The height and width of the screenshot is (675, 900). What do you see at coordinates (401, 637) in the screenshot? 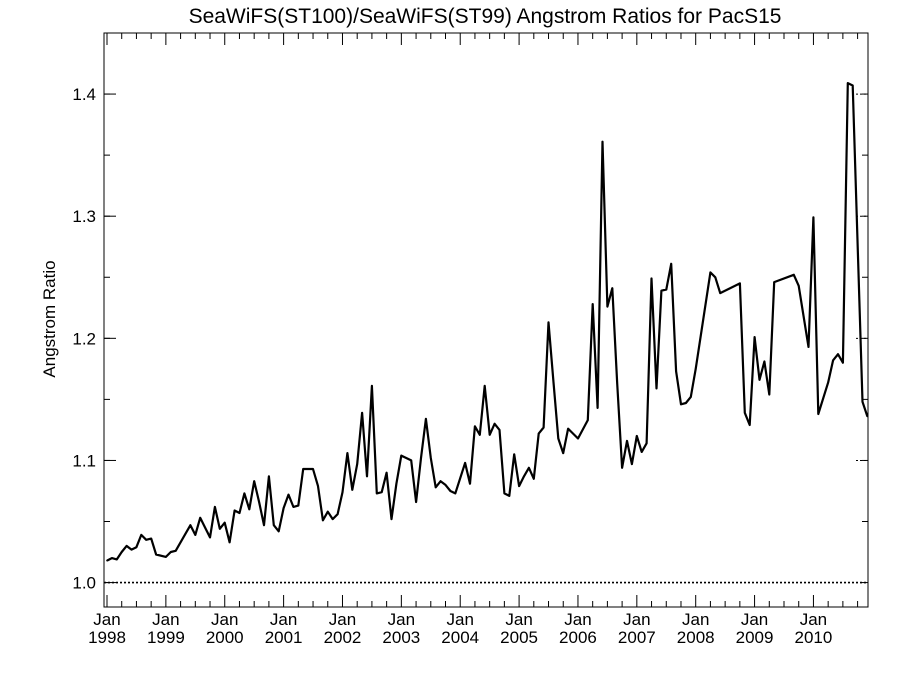
I see `x-tick-year: 2003` at bounding box center [401, 637].